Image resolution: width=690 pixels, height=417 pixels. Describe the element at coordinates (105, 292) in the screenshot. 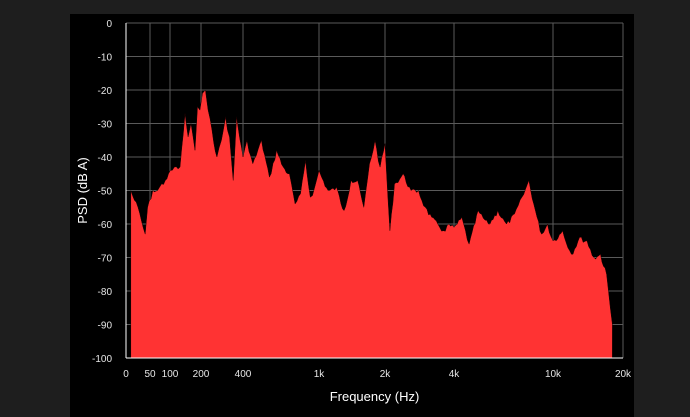

I see `y-tick-label: -80` at that location.